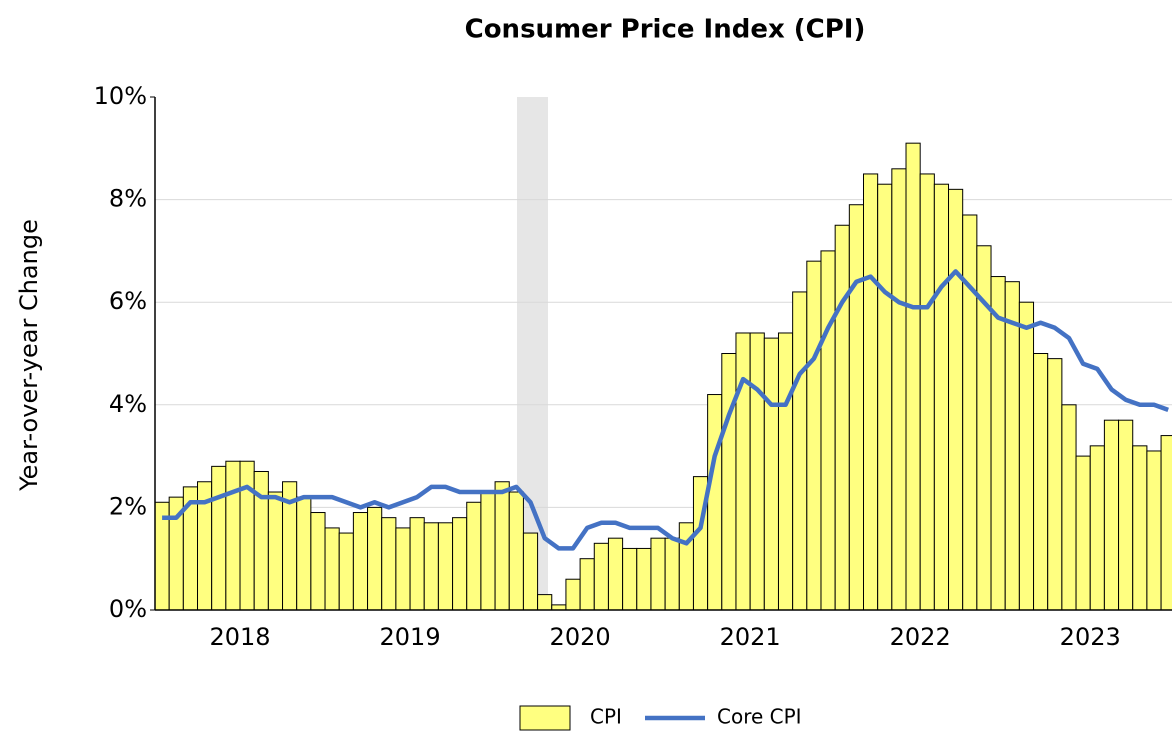 This screenshot has width=1172, height=732. What do you see at coordinates (128, 609) in the screenshot?
I see `y-tick-label: 0%` at bounding box center [128, 609].